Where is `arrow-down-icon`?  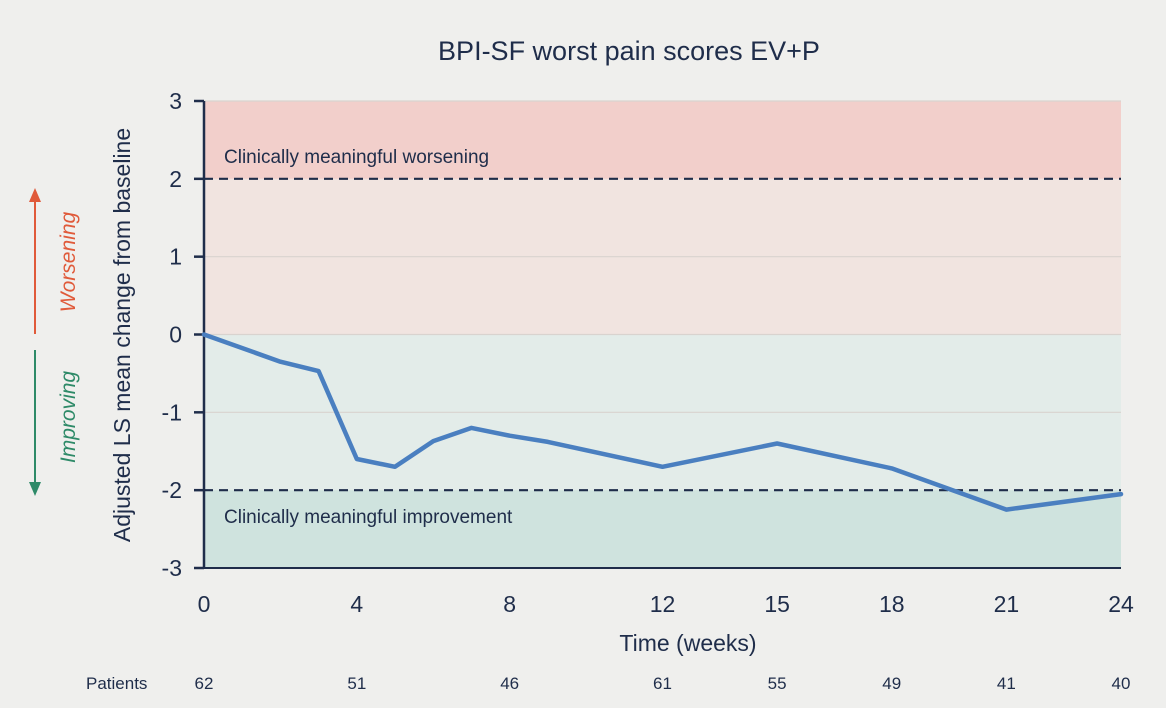 arrow-down-icon is located at coordinates (35, 489).